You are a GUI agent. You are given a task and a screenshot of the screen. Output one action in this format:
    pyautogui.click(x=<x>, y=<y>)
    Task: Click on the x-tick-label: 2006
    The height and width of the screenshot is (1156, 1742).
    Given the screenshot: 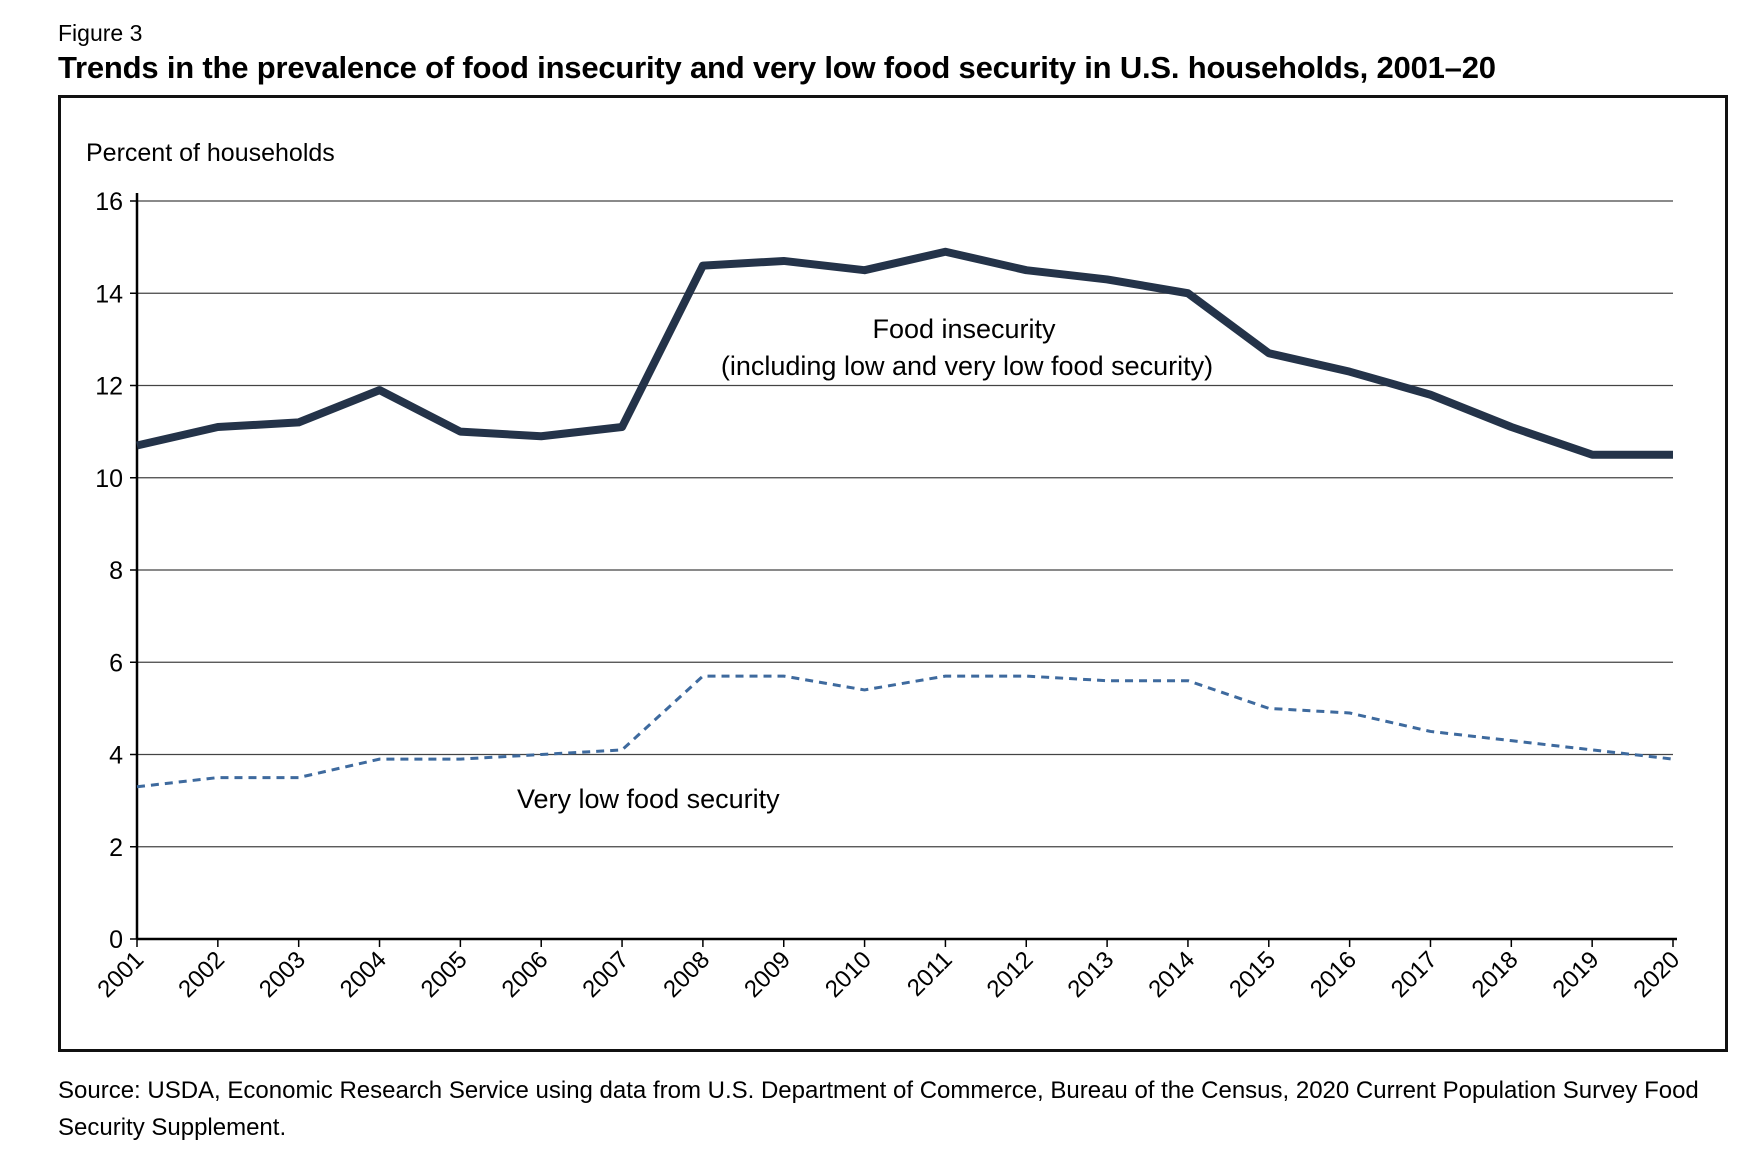 What is the action you would take?
    pyautogui.click(x=525, y=974)
    